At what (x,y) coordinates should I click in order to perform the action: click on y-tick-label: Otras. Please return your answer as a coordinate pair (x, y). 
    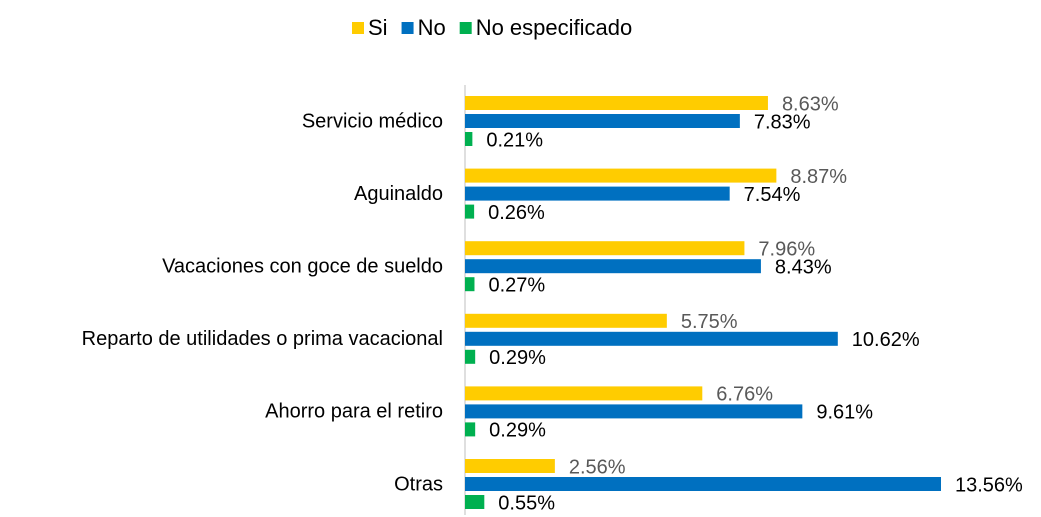
    Looking at the image, I should click on (418, 484).